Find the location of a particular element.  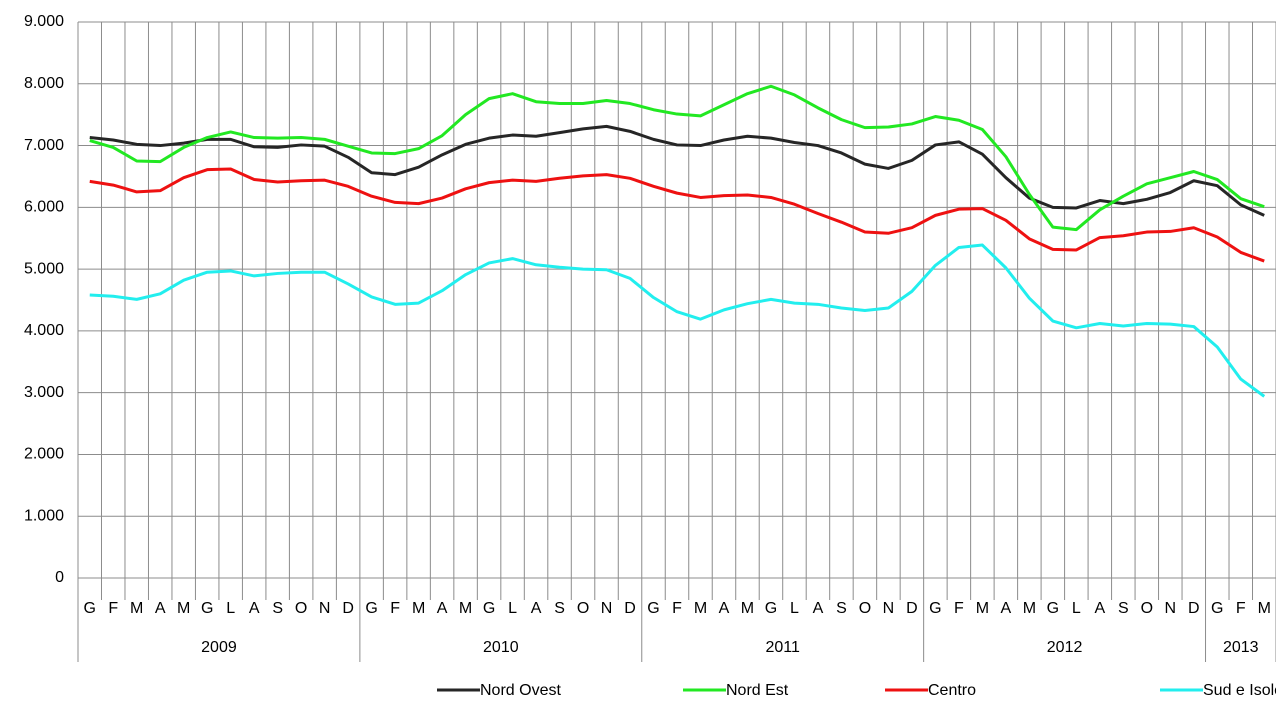

y-tick-label: 3.000 is located at coordinates (44, 392).